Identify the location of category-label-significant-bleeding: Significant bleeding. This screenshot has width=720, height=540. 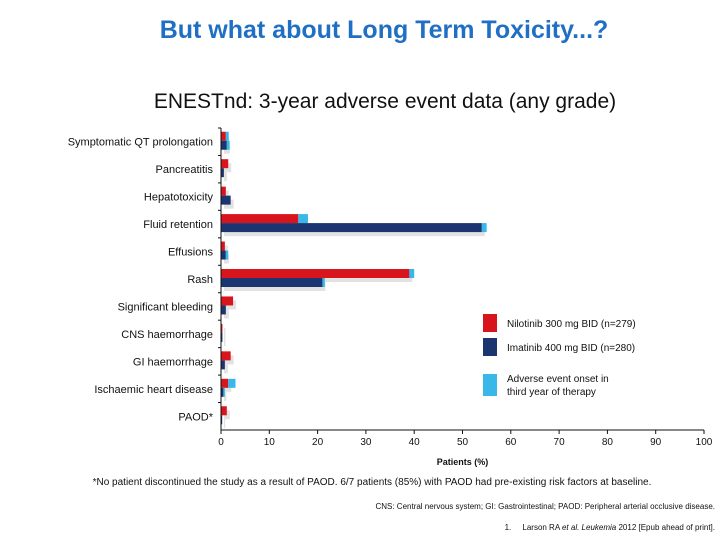
(165, 307).